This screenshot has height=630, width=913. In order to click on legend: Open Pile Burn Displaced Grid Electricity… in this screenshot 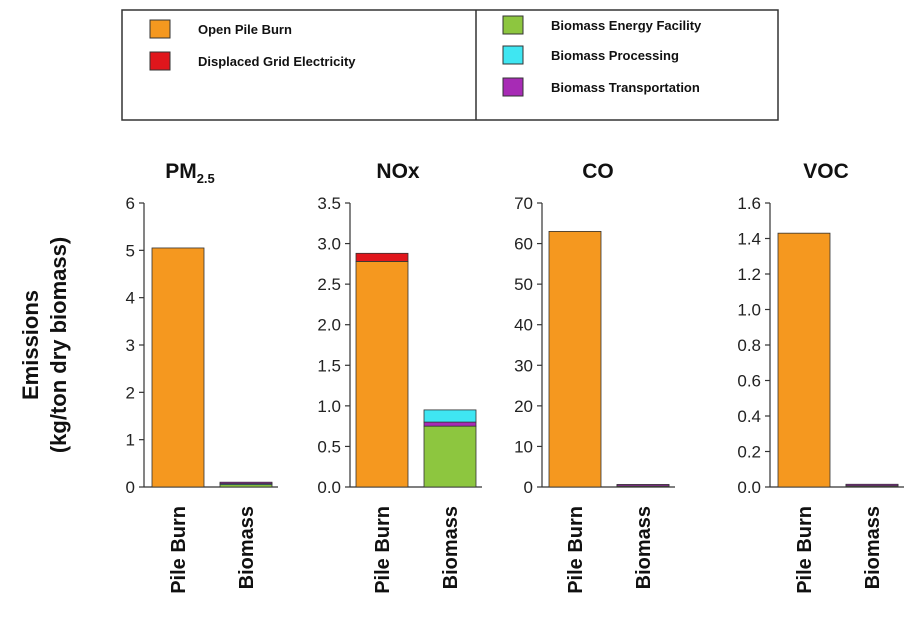, I will do `click(450, 65)`.